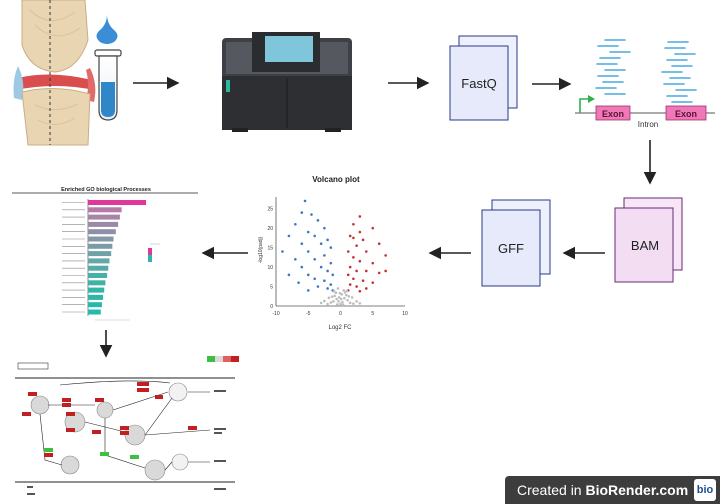  What do you see at coordinates (613, 114) in the screenshot?
I see `exon-1-label: Exon` at bounding box center [613, 114].